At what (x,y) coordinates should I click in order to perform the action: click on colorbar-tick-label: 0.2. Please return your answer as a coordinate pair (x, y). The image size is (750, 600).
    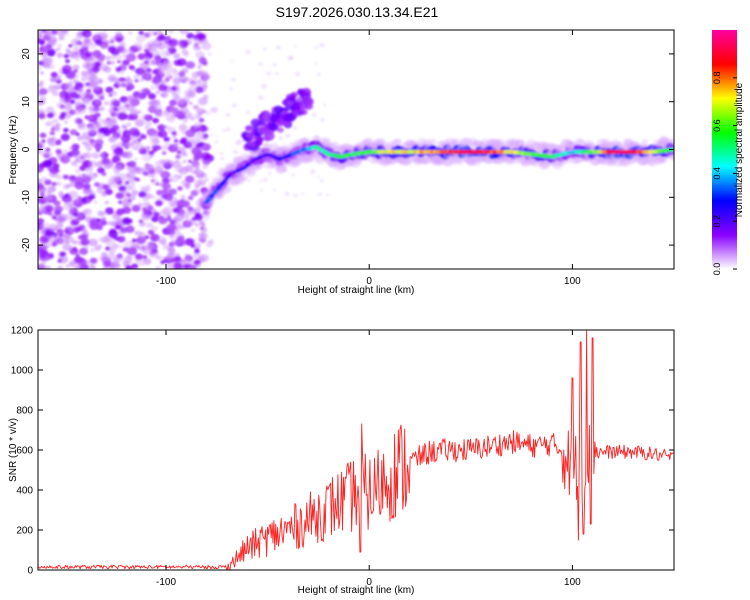
    Looking at the image, I should click on (717, 221).